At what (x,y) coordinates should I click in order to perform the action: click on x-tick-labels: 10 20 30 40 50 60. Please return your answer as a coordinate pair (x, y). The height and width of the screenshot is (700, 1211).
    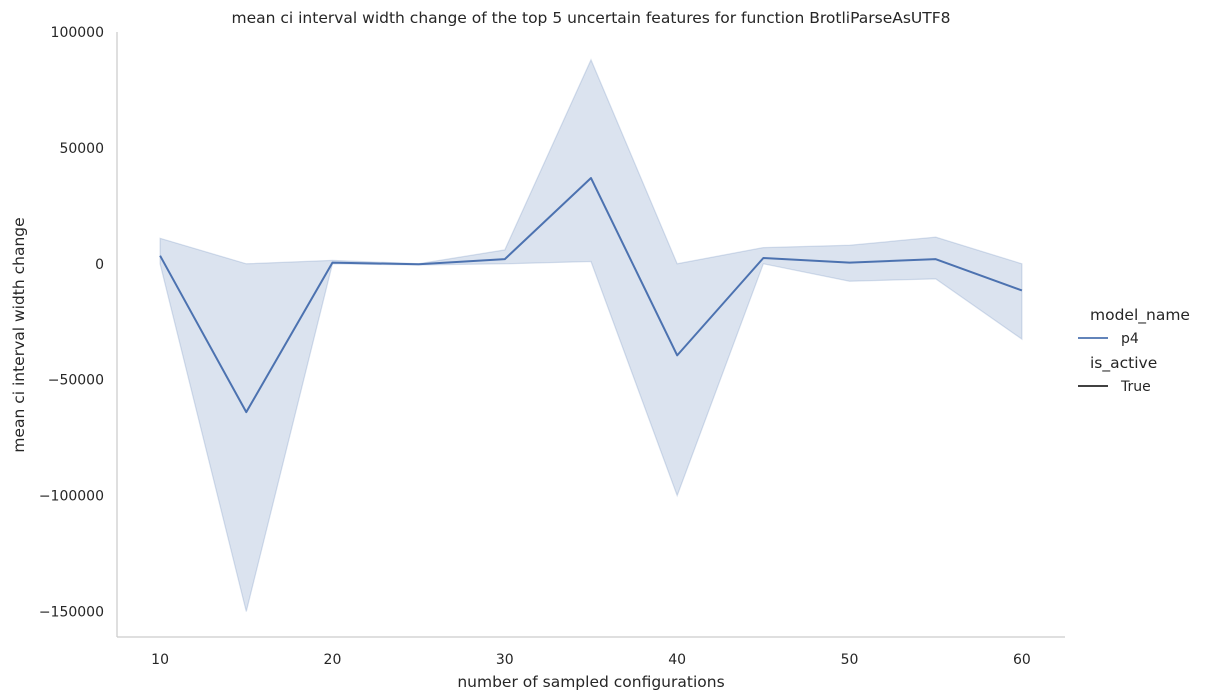
    Looking at the image, I should click on (591, 660).